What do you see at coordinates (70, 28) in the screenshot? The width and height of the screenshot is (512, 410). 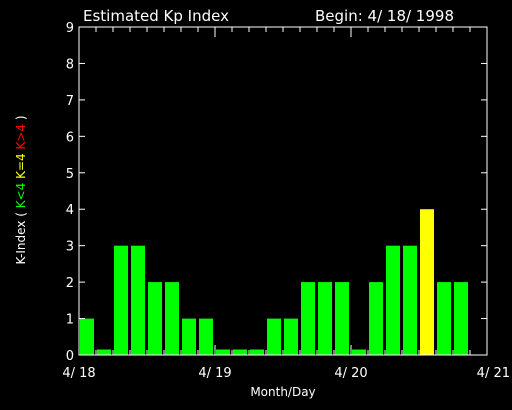 I see `y-tick-label: 9` at bounding box center [70, 28].